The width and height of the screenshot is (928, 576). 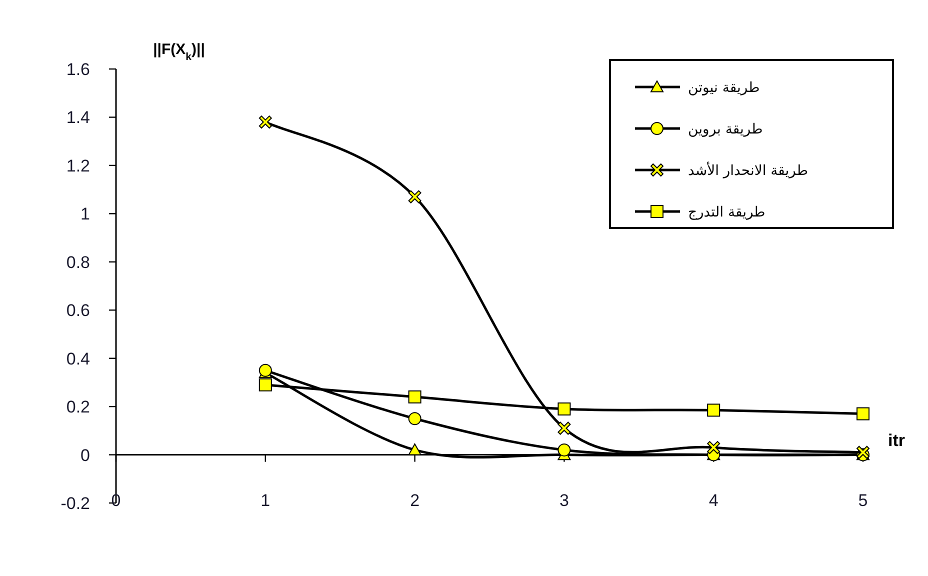 I want to click on y-tick-label: 1.2, so click(x=78, y=166).